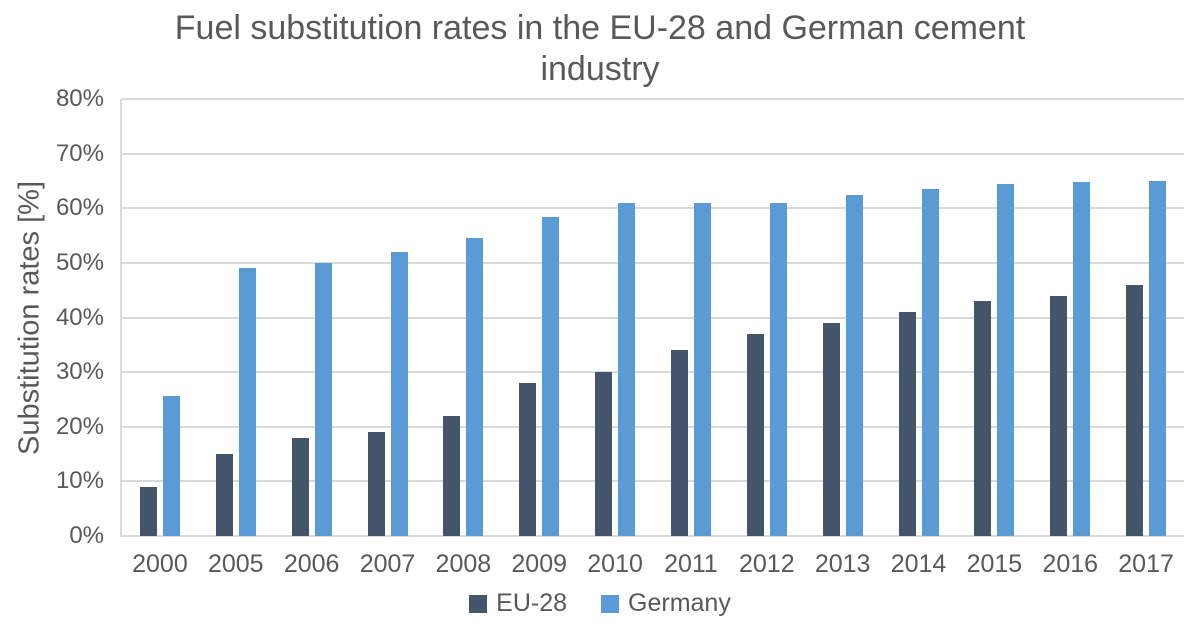  Describe the element at coordinates (755, 434) in the screenshot. I see `bar-eu28-2012` at that location.